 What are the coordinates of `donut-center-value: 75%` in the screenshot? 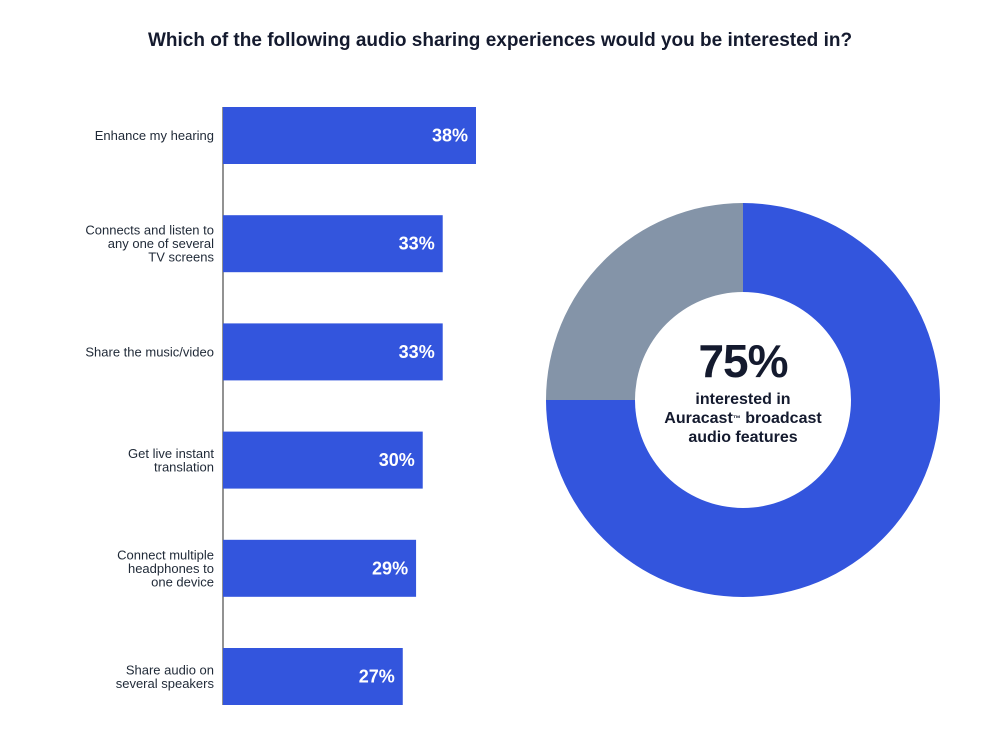 It's located at (743, 361).